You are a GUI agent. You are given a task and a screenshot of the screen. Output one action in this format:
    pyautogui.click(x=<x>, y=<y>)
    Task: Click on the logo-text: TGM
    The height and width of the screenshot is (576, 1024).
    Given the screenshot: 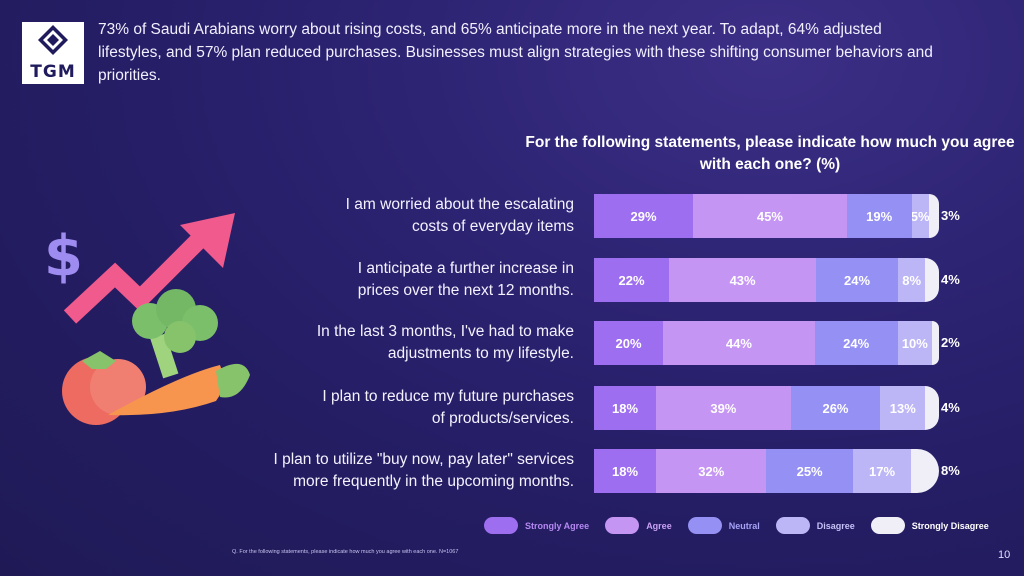 What is the action you would take?
    pyautogui.click(x=53, y=72)
    